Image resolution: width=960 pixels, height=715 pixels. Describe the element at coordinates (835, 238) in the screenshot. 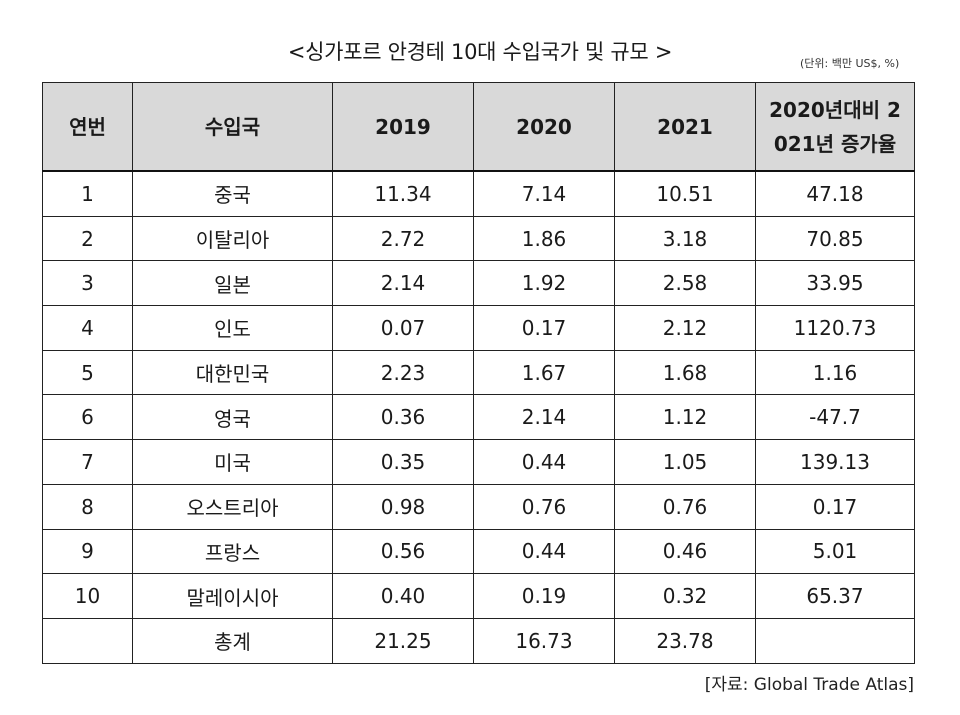

I see `cell-growth: 70.85` at that location.